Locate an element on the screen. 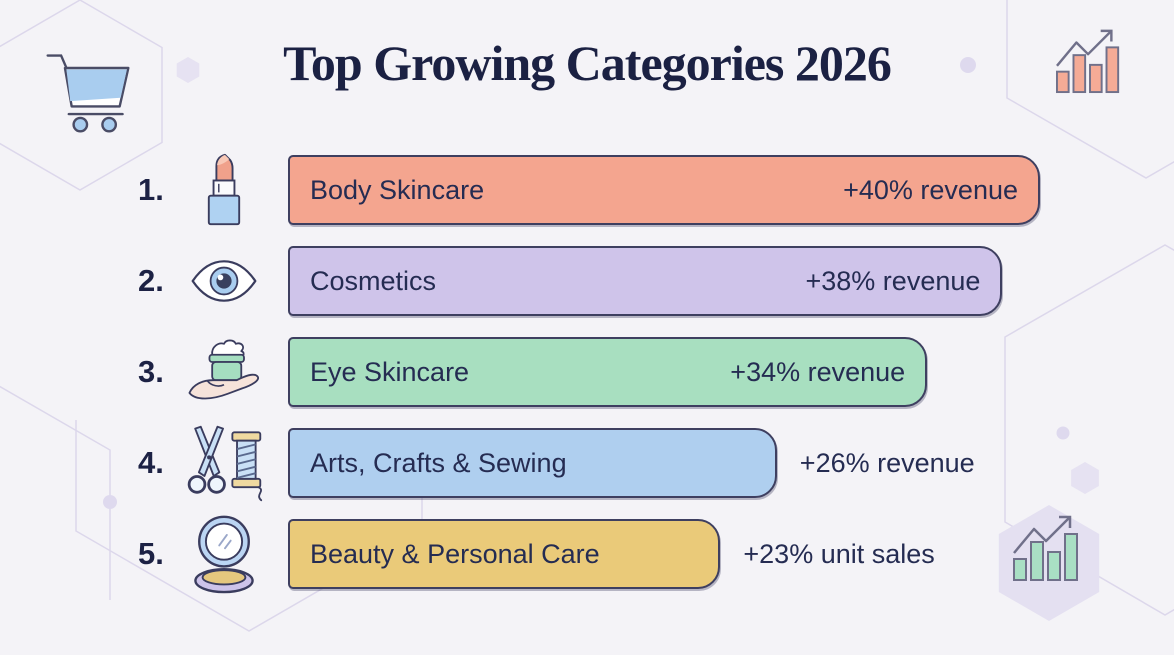 The image size is (1174, 655). category-row-cosmetics: 2. Cosmetics +38% revenue +38% revenue is located at coordinates (587, 281).